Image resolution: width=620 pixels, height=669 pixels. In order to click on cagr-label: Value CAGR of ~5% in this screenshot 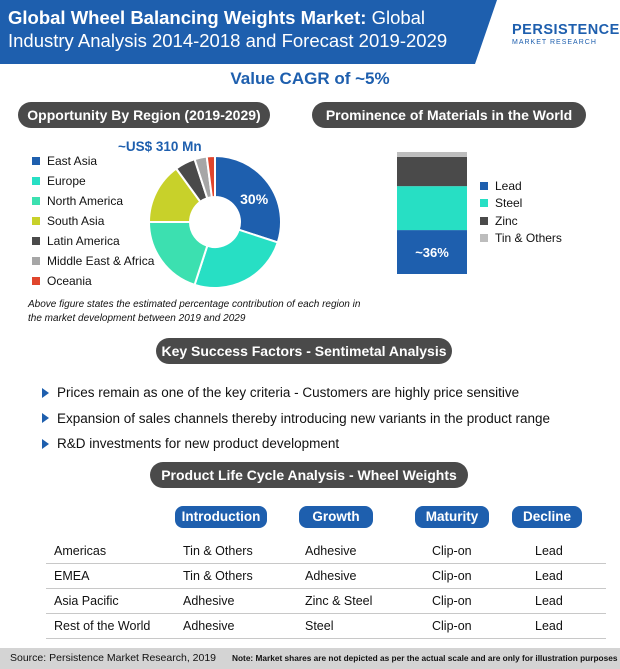, I will do `click(310, 78)`.